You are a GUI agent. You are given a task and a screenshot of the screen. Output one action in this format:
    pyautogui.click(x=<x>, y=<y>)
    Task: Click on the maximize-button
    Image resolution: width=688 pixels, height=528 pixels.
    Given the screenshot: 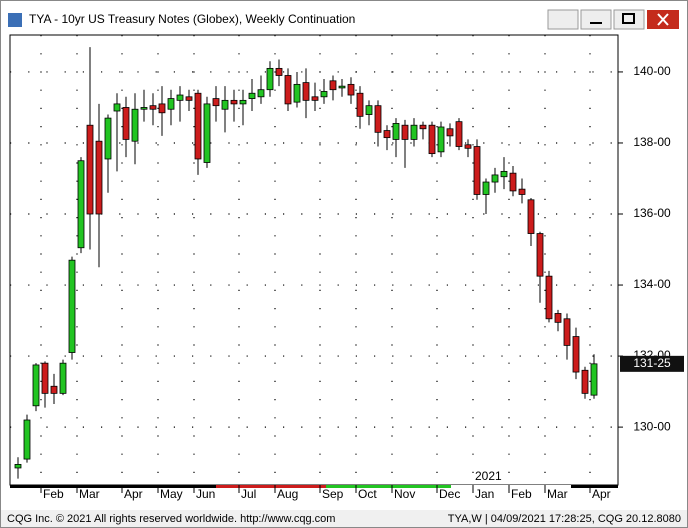 What is the action you would take?
    pyautogui.click(x=629, y=19)
    